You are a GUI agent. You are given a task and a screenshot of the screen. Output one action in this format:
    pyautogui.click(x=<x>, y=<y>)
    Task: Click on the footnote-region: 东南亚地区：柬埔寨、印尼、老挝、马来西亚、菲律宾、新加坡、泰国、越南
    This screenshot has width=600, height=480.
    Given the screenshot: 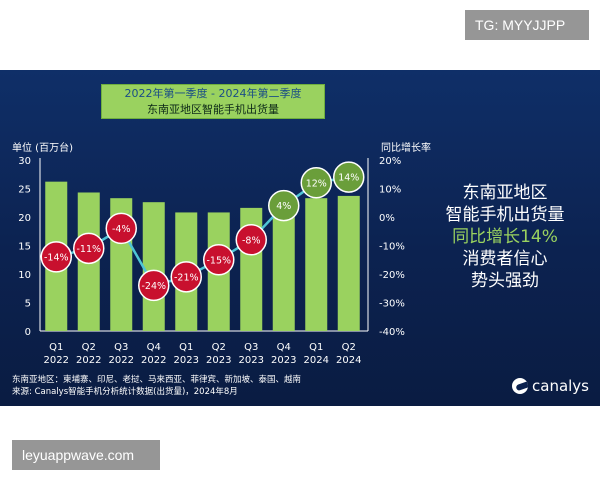 What is the action you would take?
    pyautogui.click(x=157, y=380)
    